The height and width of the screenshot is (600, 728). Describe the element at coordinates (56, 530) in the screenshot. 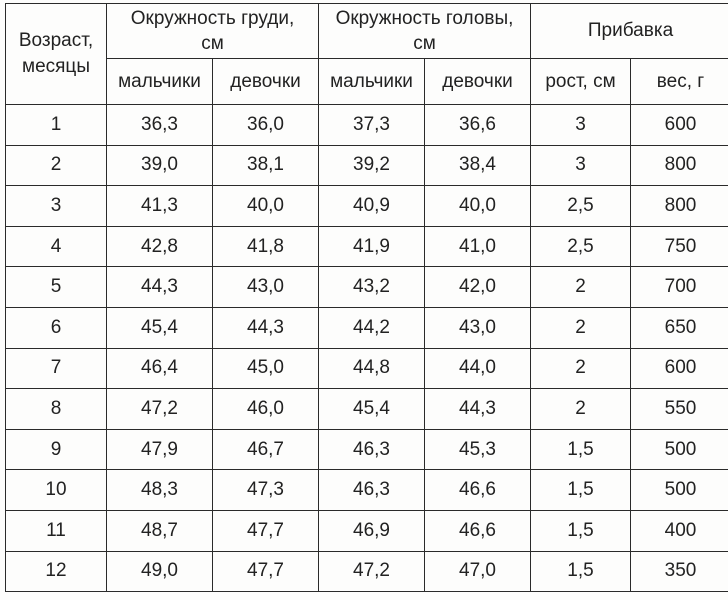

I see `age-cell: 11` at that location.